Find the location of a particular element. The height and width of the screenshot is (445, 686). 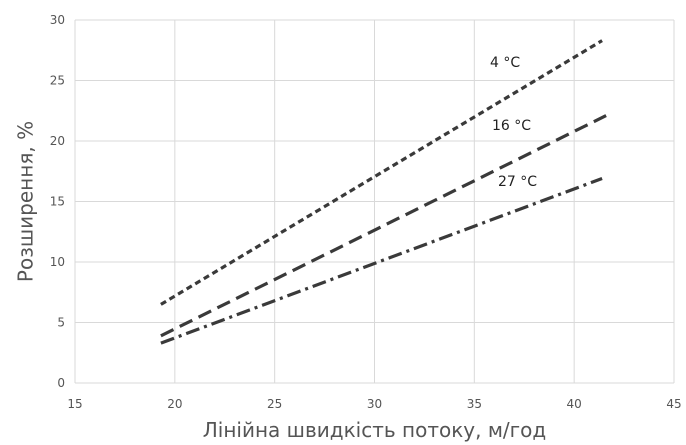

x-tick-label: 35 is located at coordinates (474, 404).